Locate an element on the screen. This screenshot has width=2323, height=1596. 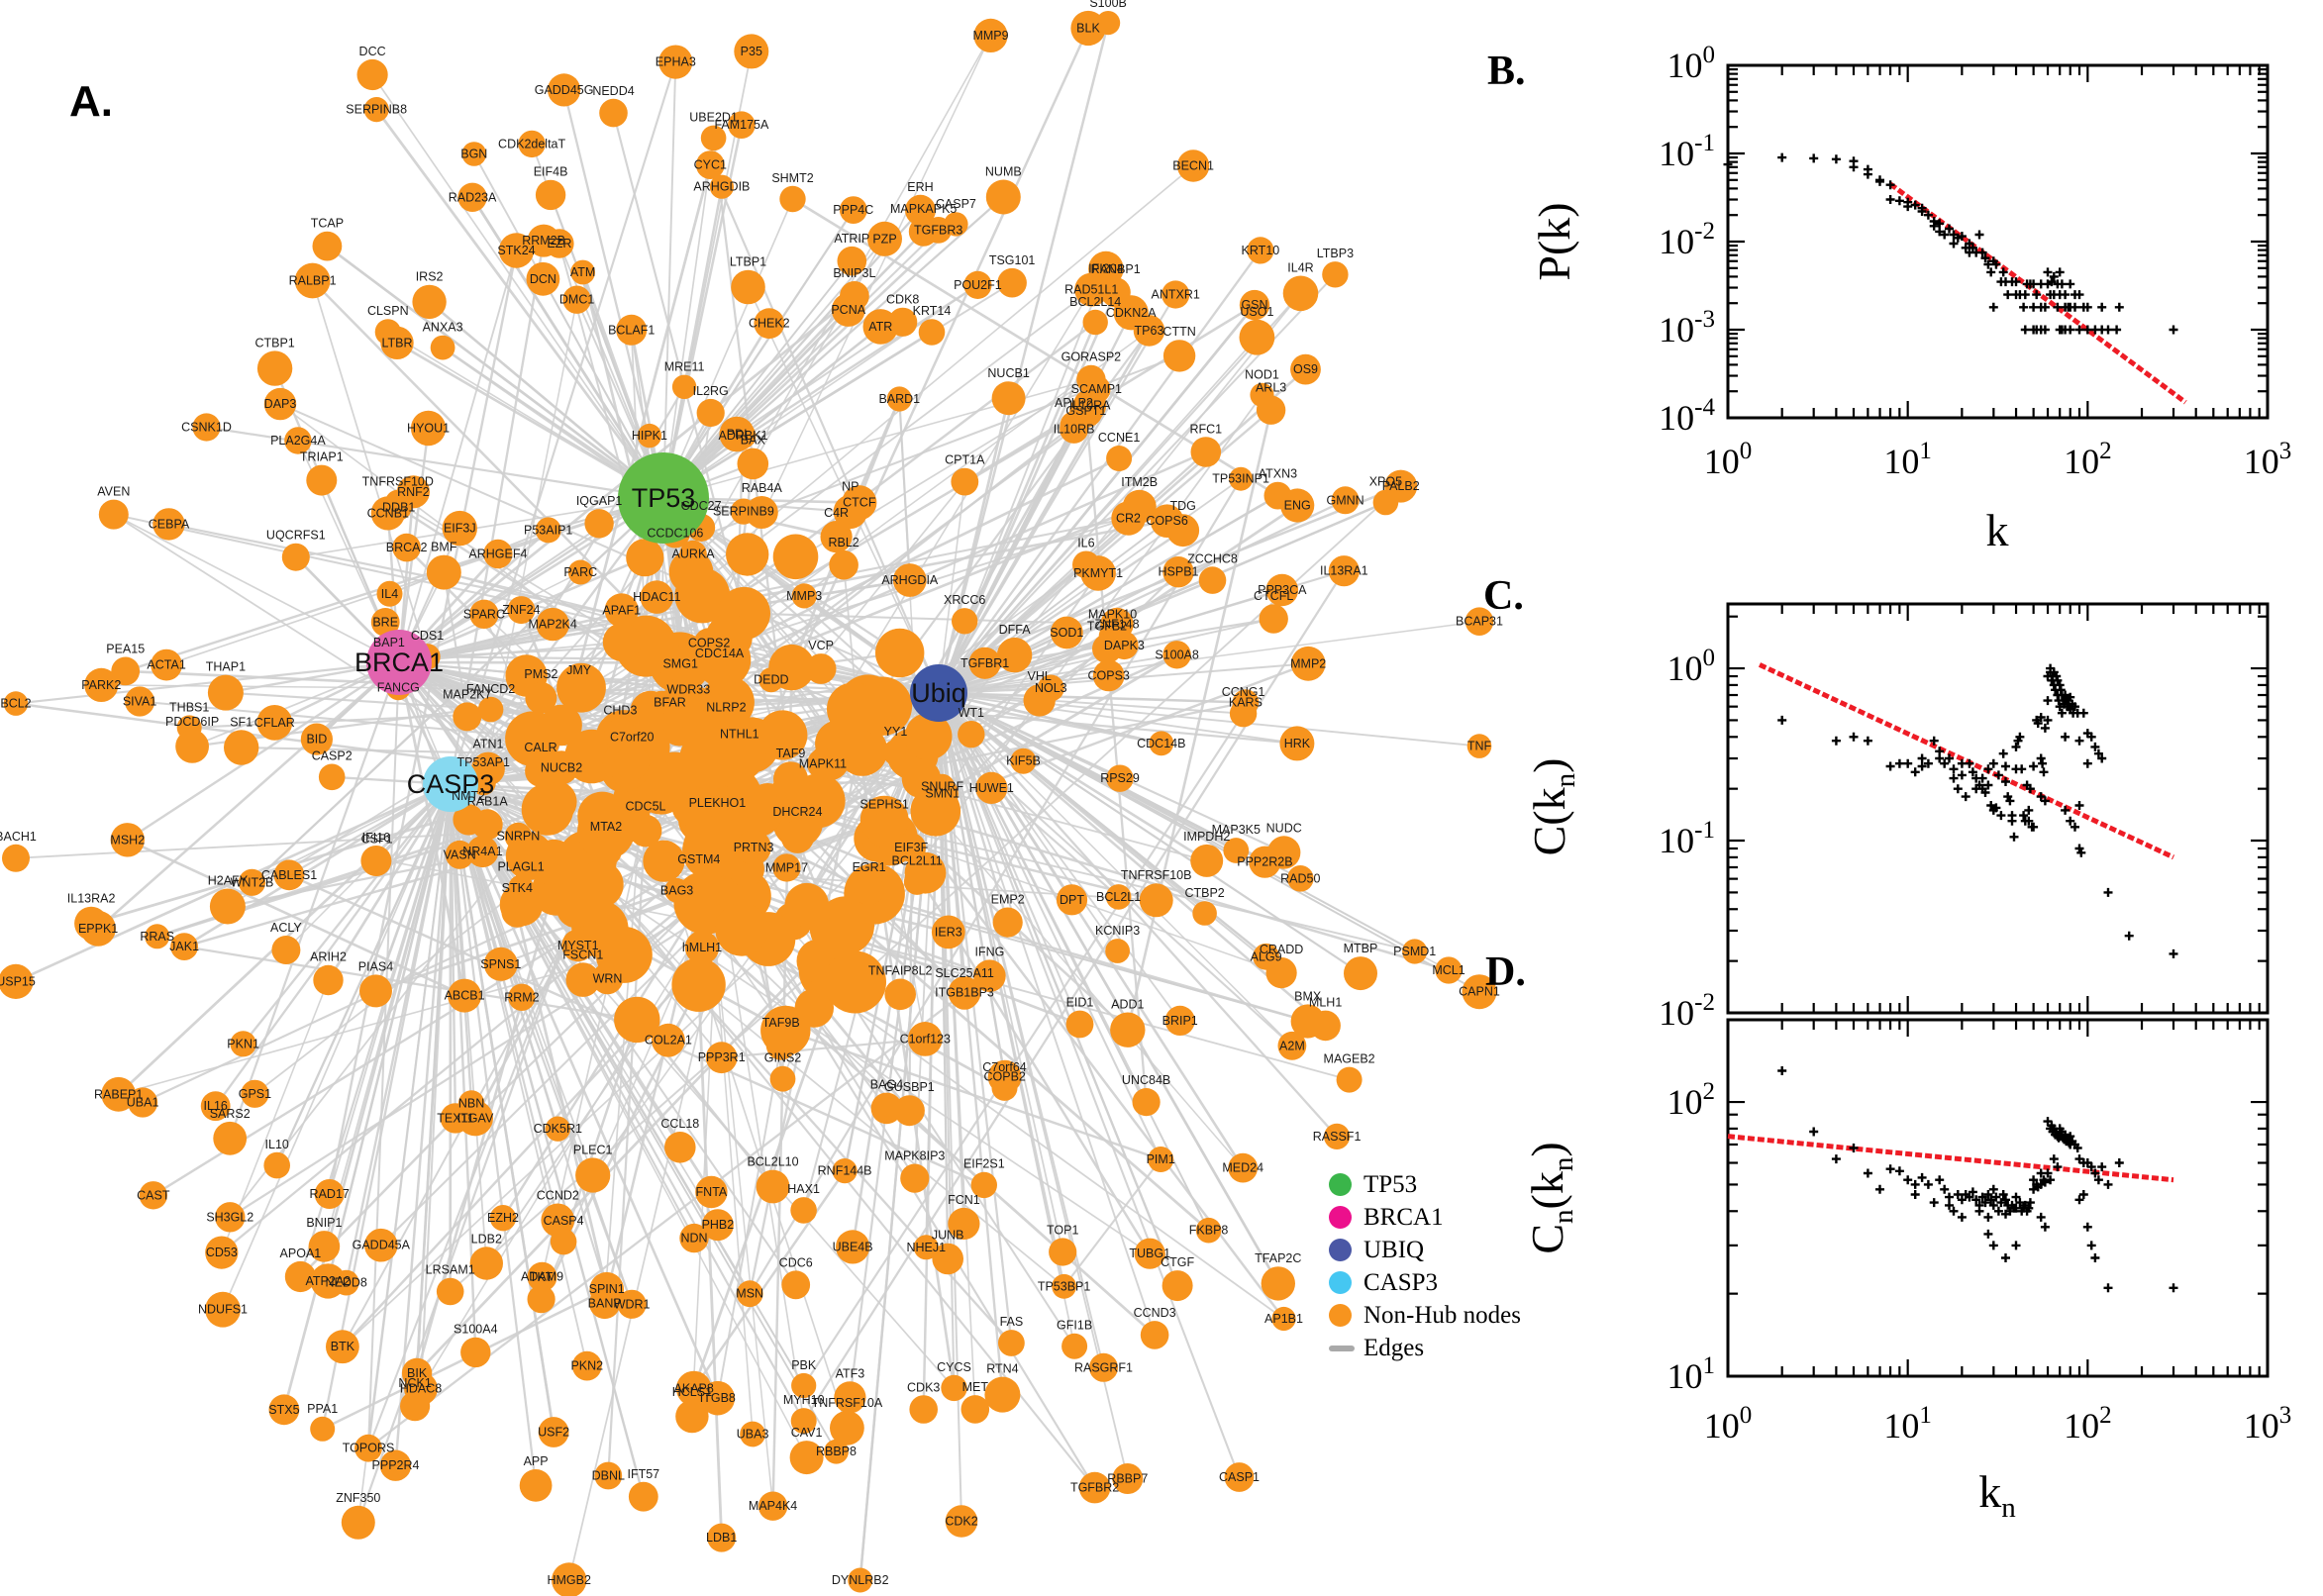
x-axis-title: k is located at coordinates (1997, 530).